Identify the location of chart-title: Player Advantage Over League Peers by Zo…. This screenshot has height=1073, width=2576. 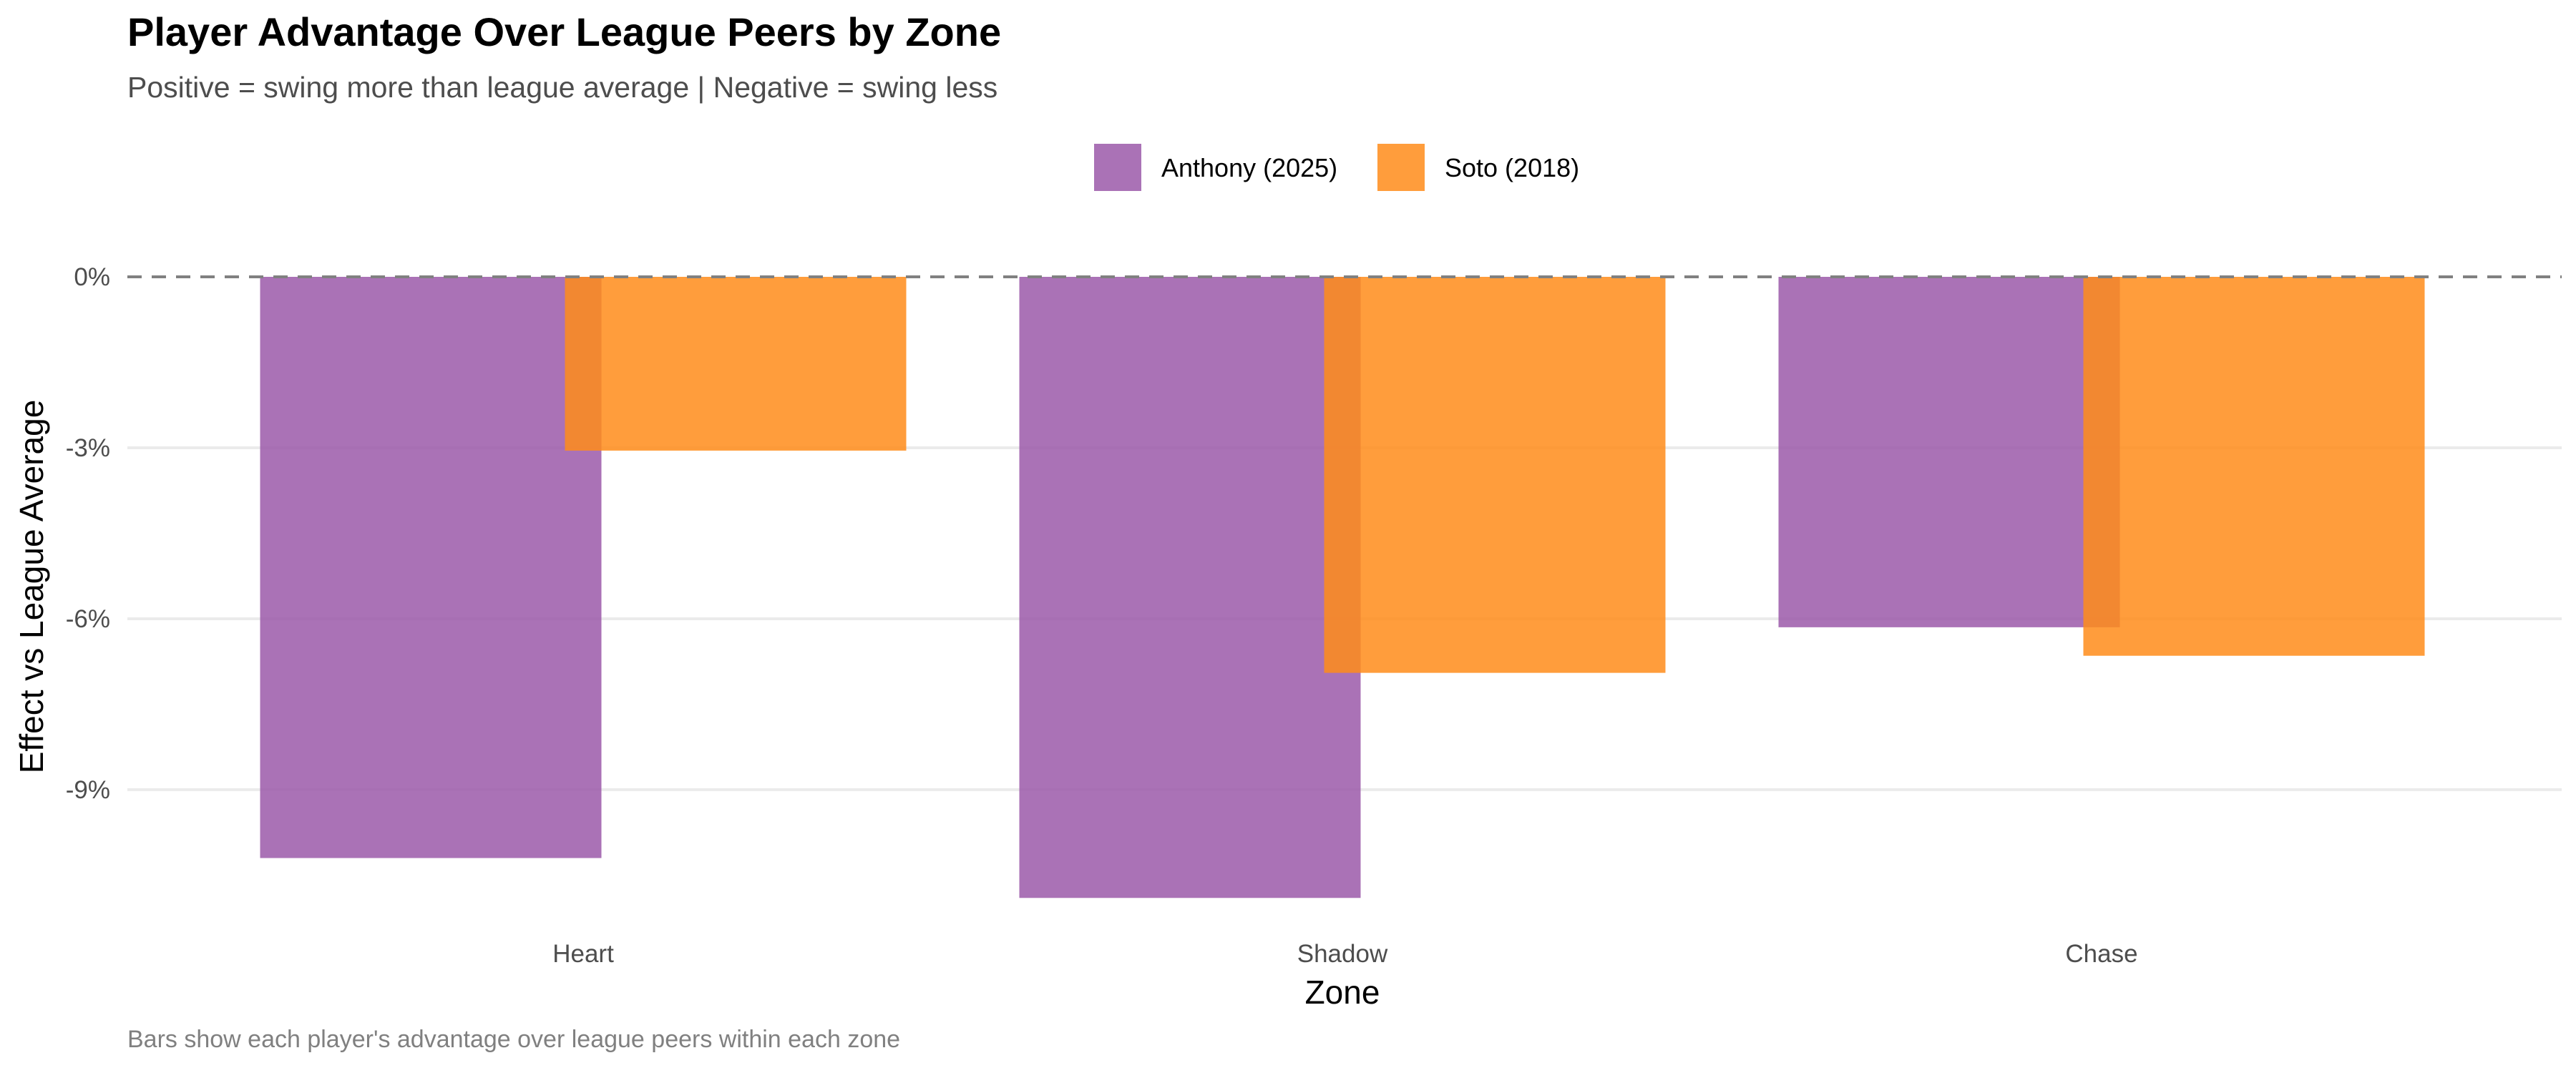
(564, 32).